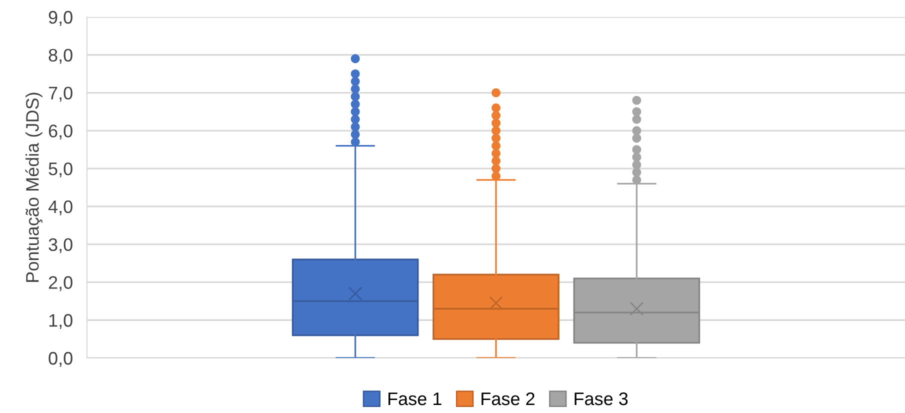 The image size is (905, 413). I want to click on y-tick-label: 7,0, so click(60, 94).